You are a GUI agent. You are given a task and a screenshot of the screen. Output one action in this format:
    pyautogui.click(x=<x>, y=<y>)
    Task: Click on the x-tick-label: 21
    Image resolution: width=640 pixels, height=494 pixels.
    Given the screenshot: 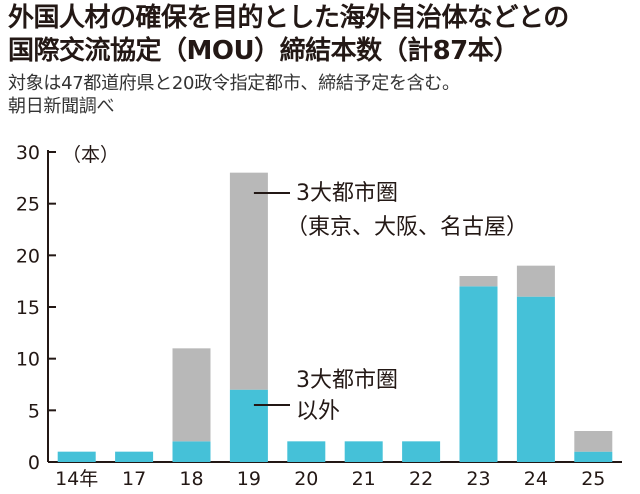 What is the action you would take?
    pyautogui.click(x=364, y=479)
    